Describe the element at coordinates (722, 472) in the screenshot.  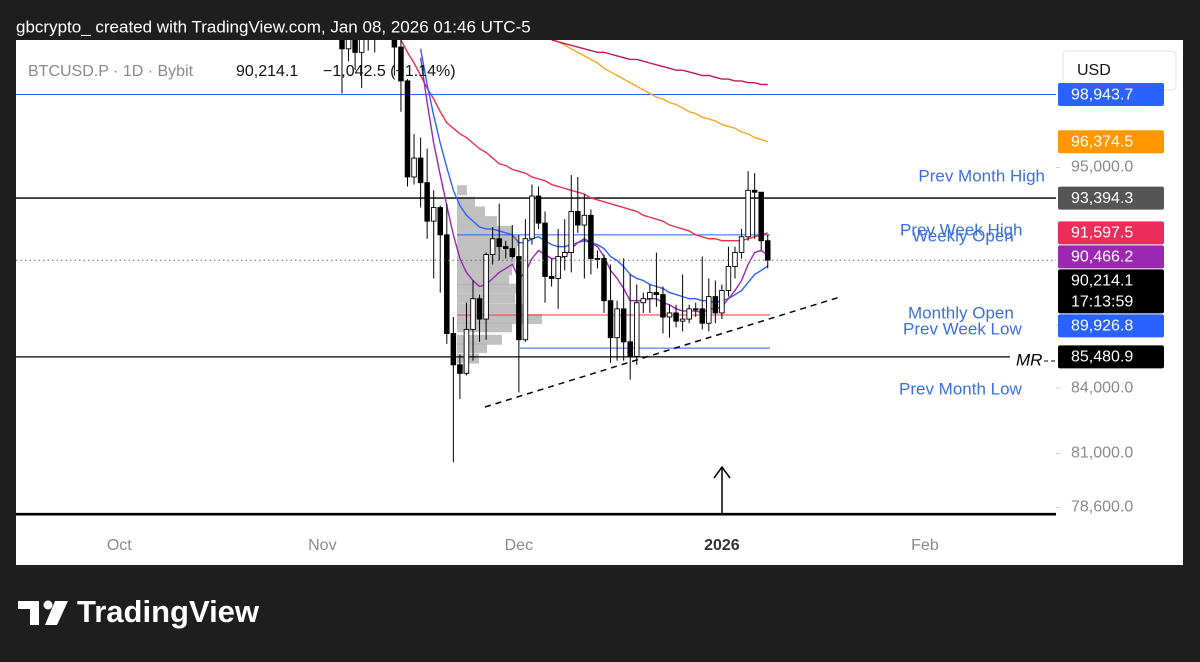
I see `arrow-head` at that location.